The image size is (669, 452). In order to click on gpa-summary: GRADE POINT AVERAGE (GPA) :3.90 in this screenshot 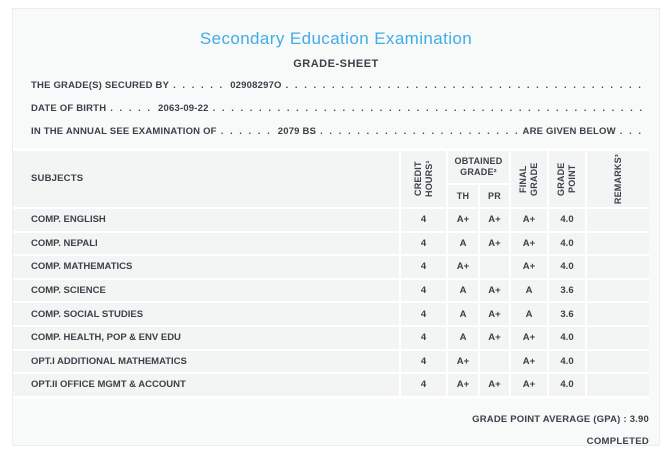, I will do `click(559, 419)`.